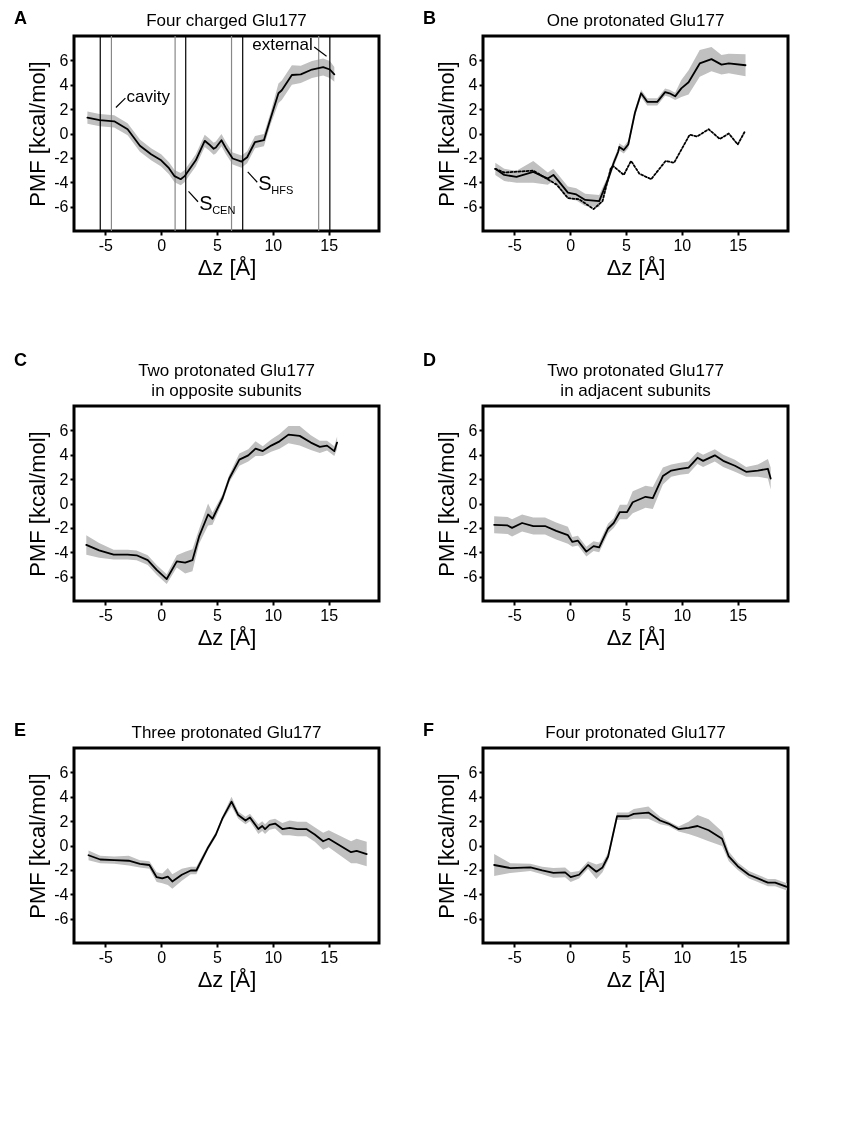 This screenshot has width=865, height=1136. What do you see at coordinates (226, 380) in the screenshot?
I see `chart-title: Two protonated Glu177 in opposite subunits` at bounding box center [226, 380].